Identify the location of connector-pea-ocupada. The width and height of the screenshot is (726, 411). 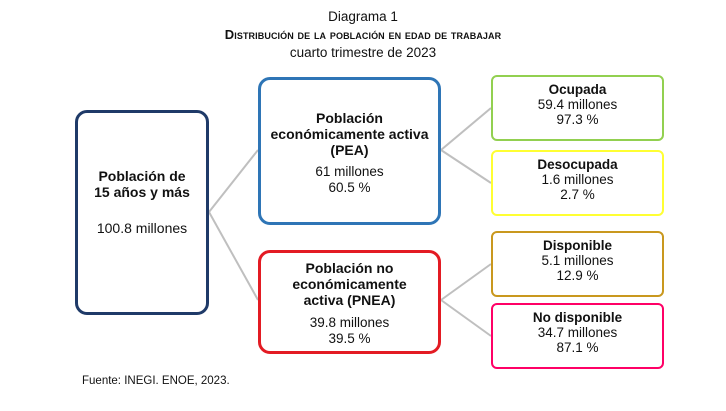
(466, 129).